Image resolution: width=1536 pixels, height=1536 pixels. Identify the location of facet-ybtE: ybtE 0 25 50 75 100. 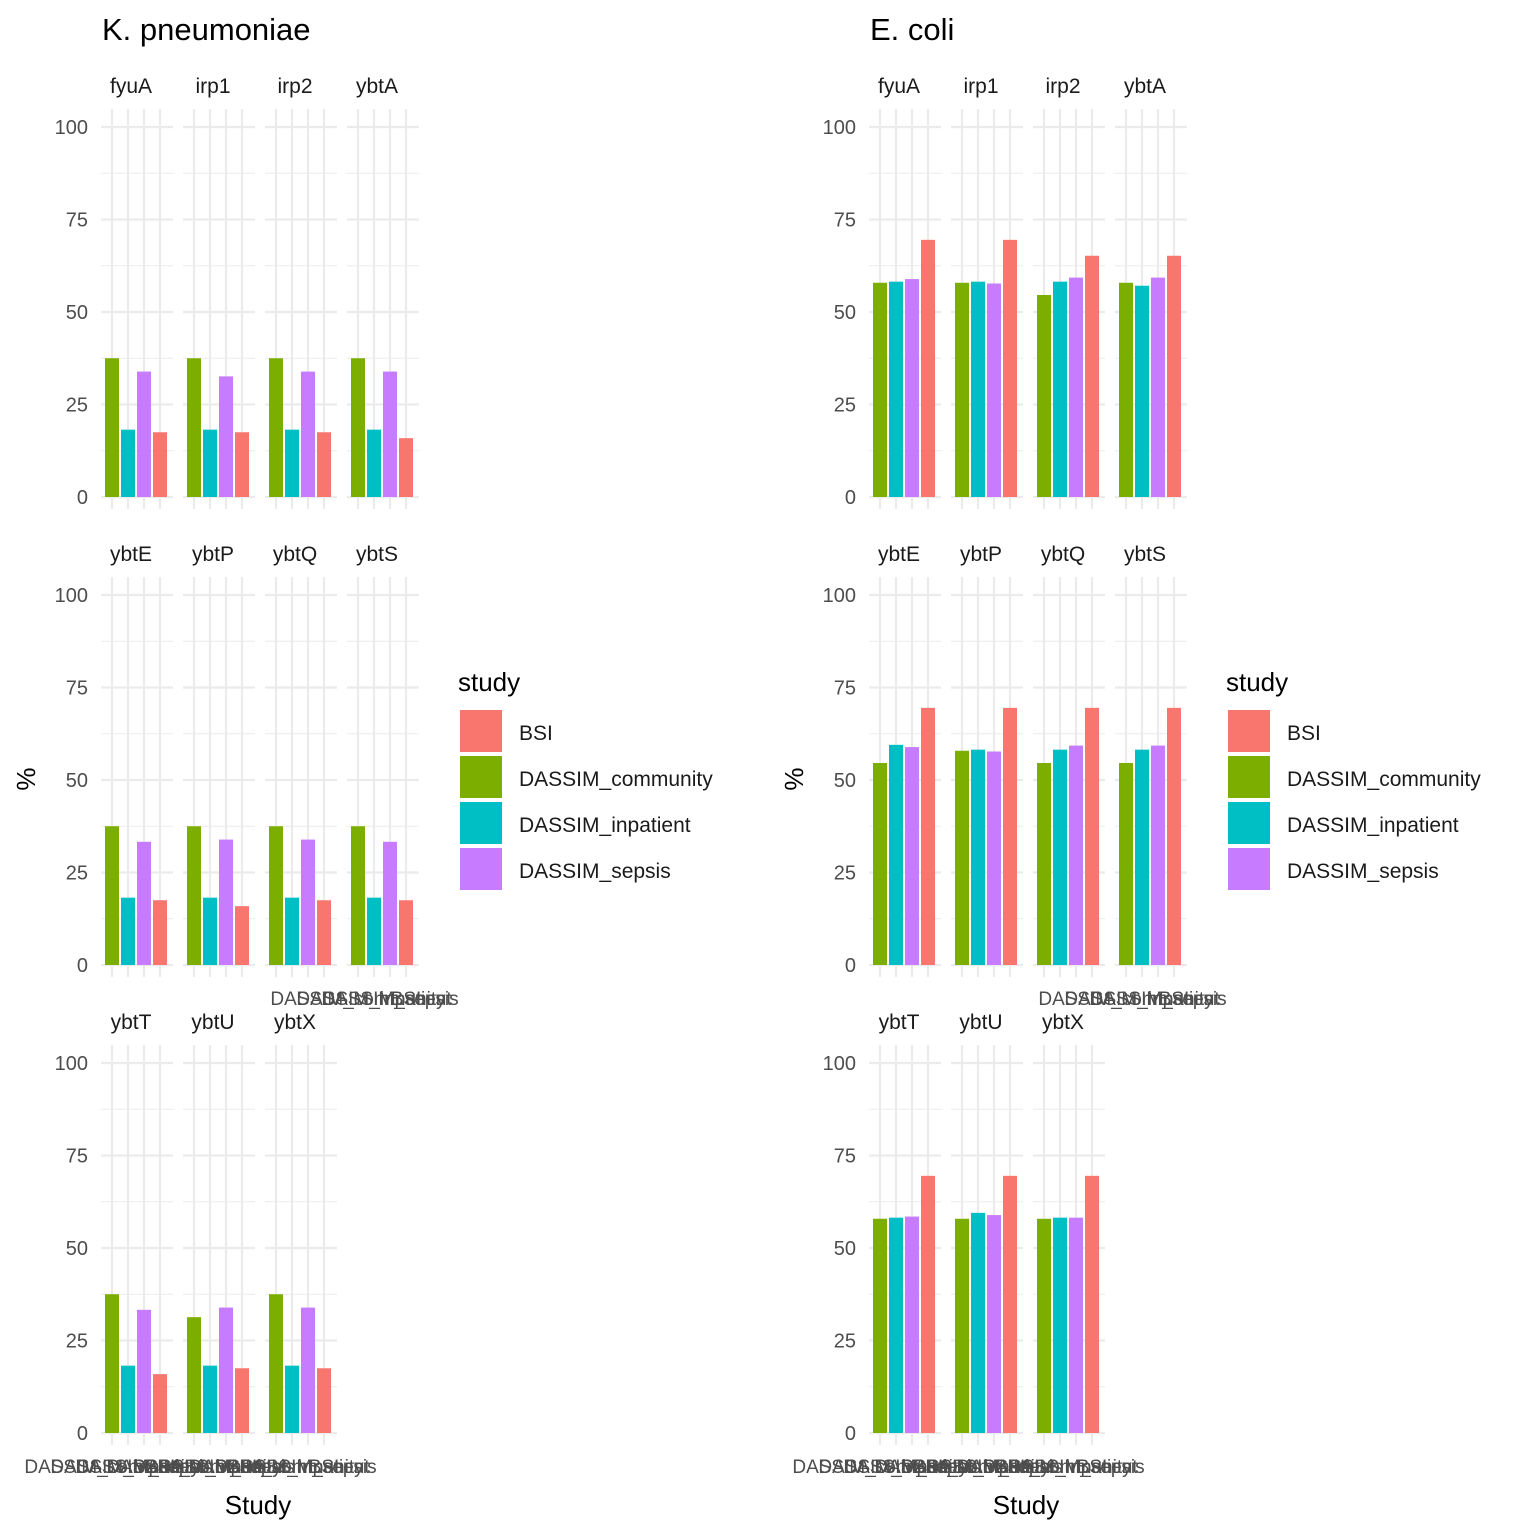
(114, 760).